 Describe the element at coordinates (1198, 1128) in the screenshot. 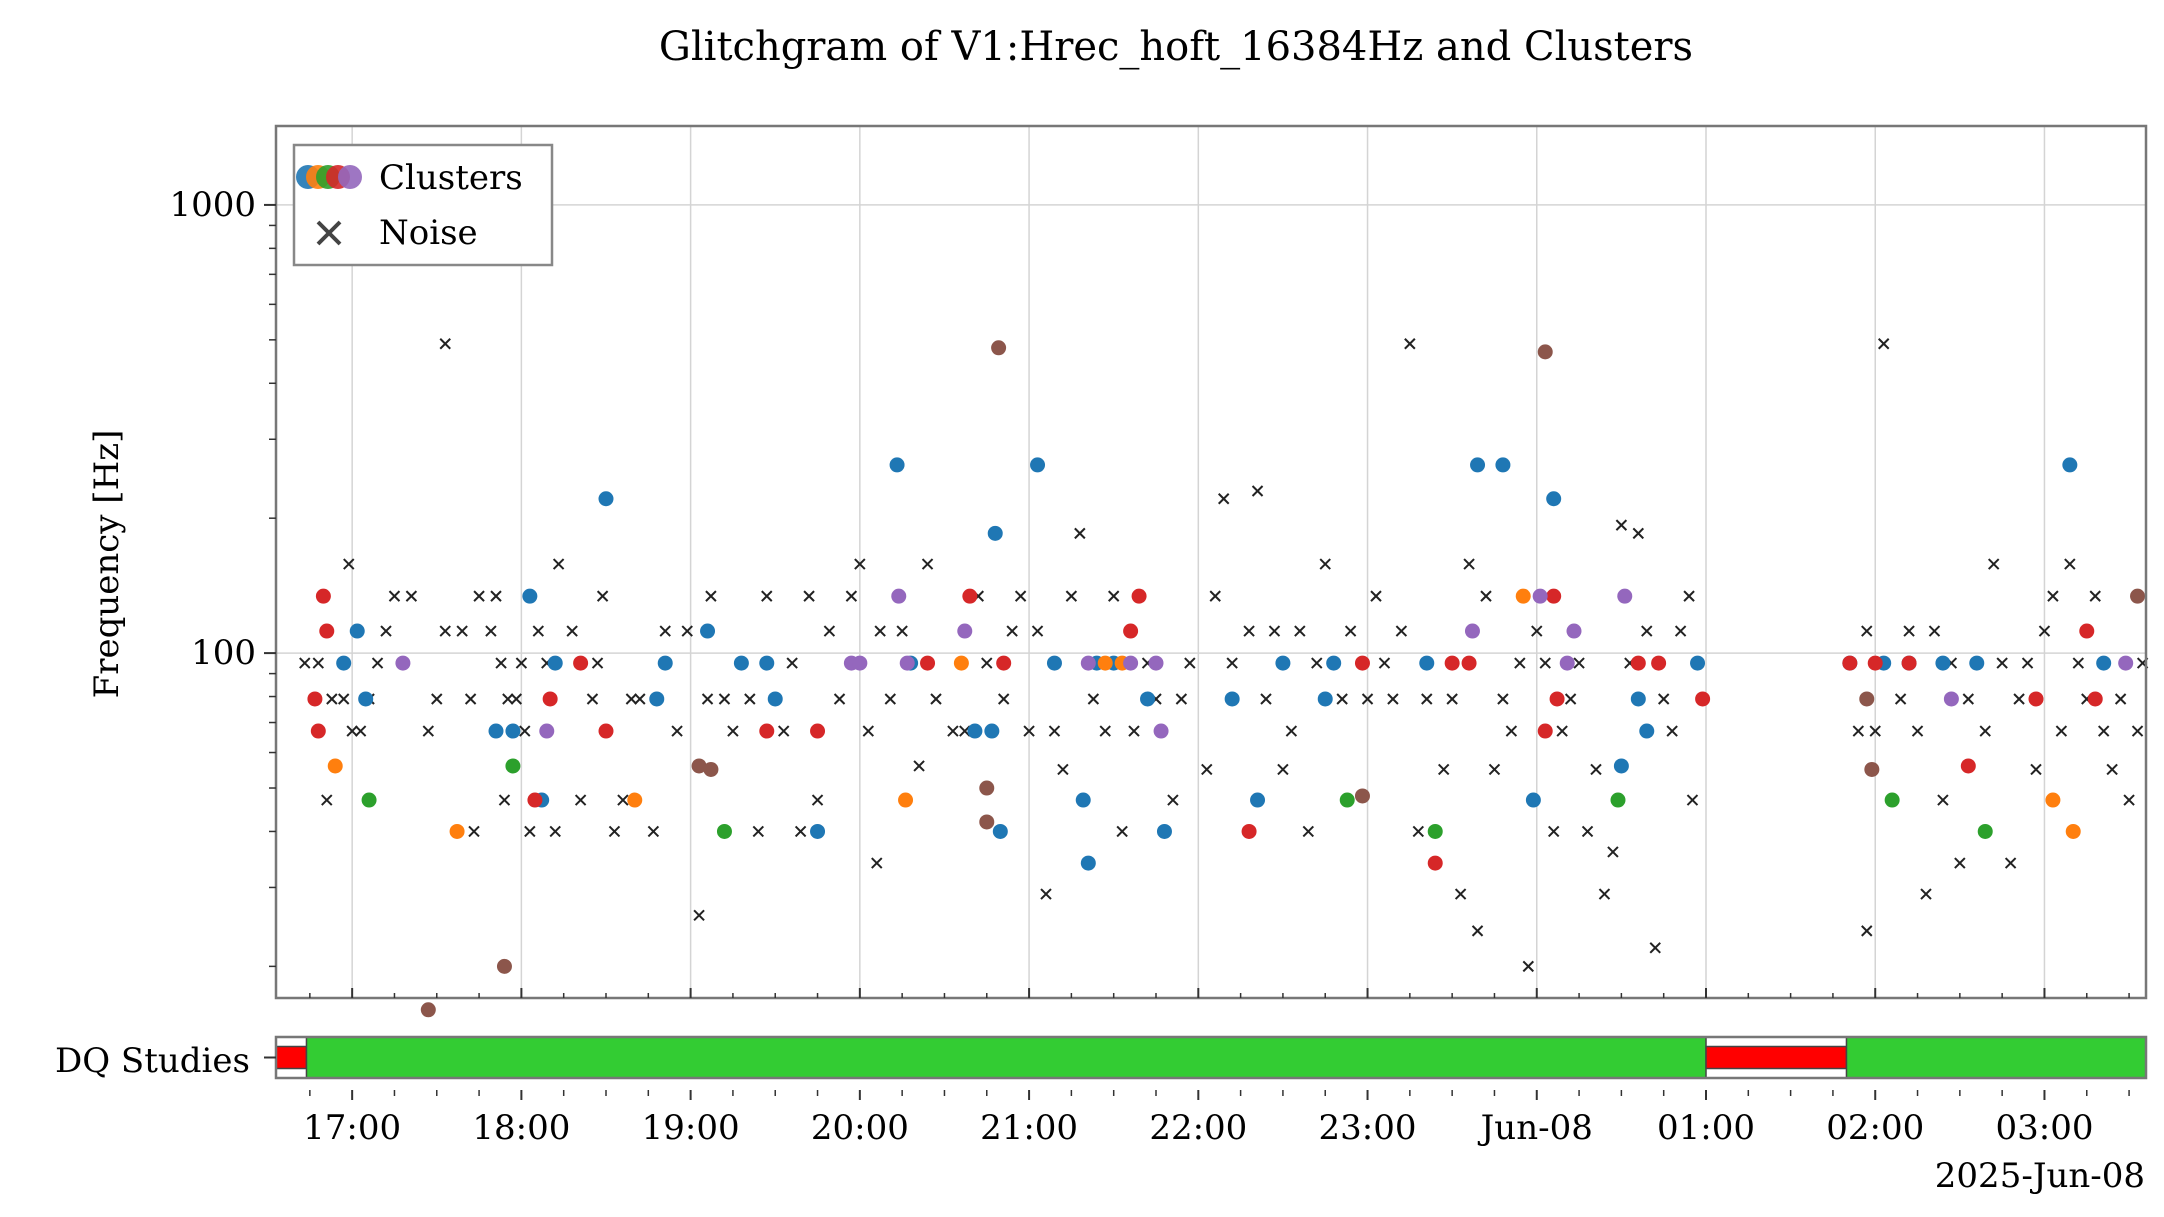

I see `x-tick-label: 22:00` at that location.